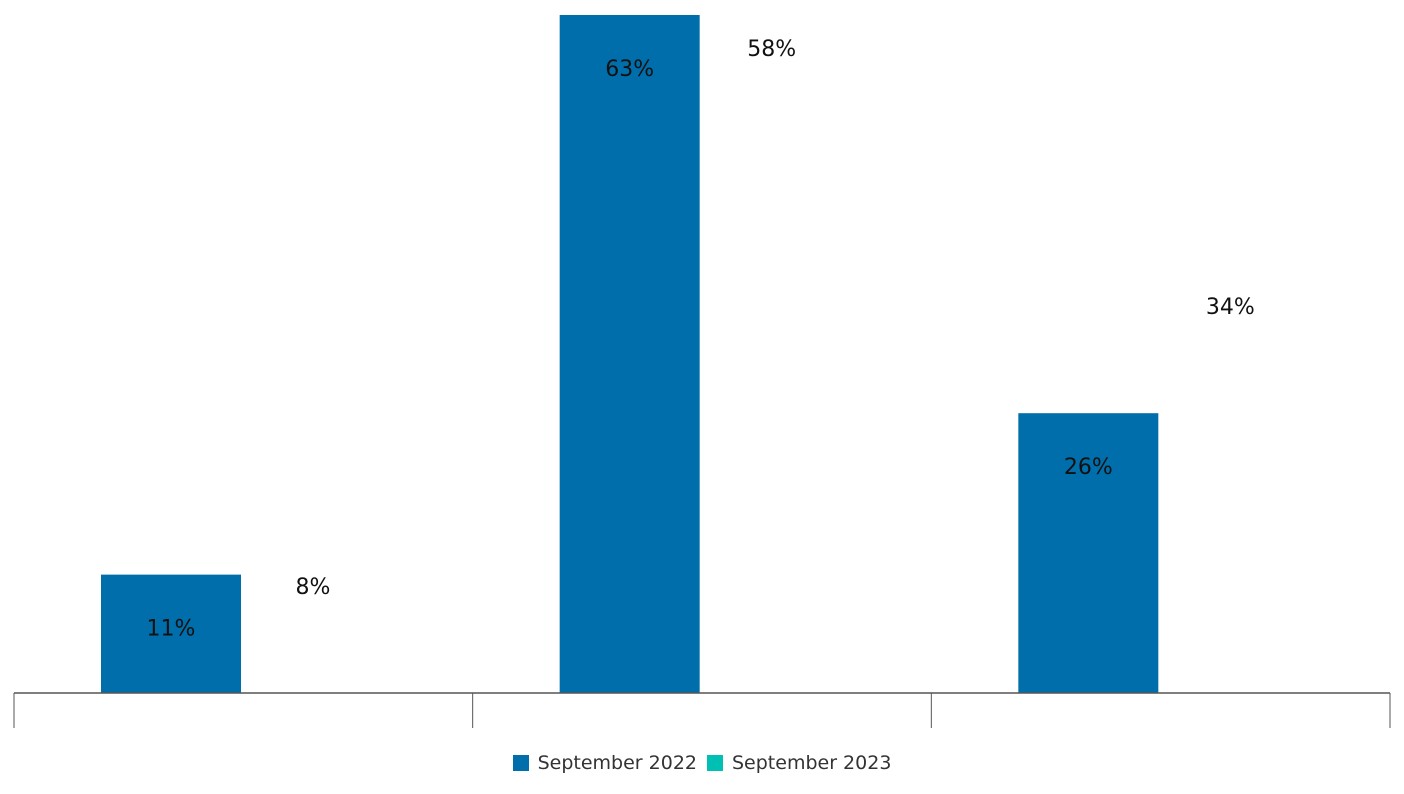 This screenshot has width=1404, height=794. What do you see at coordinates (1230, 307) in the screenshot?
I see `data-label-series-2-category-3: 34%` at bounding box center [1230, 307].